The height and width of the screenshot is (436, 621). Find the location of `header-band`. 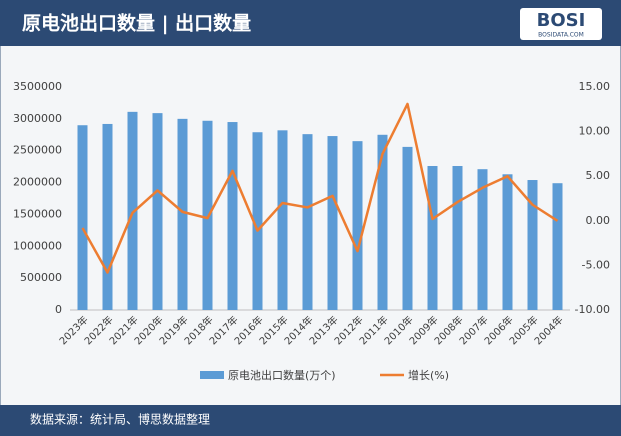

header-band is located at coordinates (310, 23).